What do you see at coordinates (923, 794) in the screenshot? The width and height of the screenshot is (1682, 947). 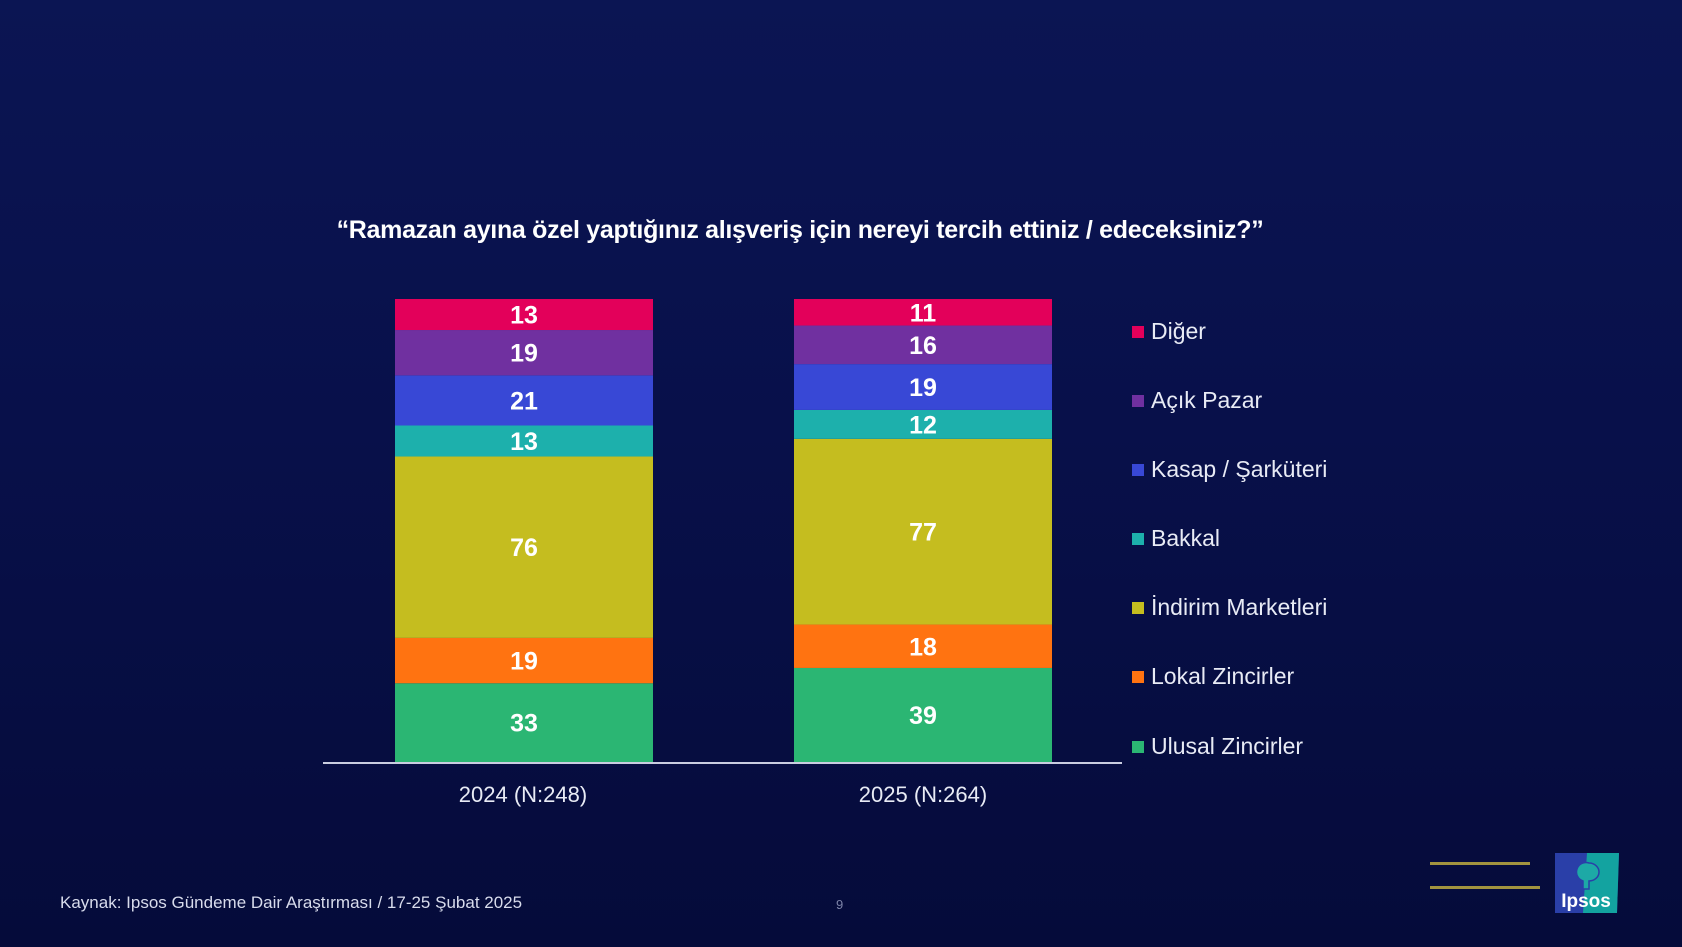 I see `x-tick-label-2025: 2025 (N:264)` at bounding box center [923, 794].